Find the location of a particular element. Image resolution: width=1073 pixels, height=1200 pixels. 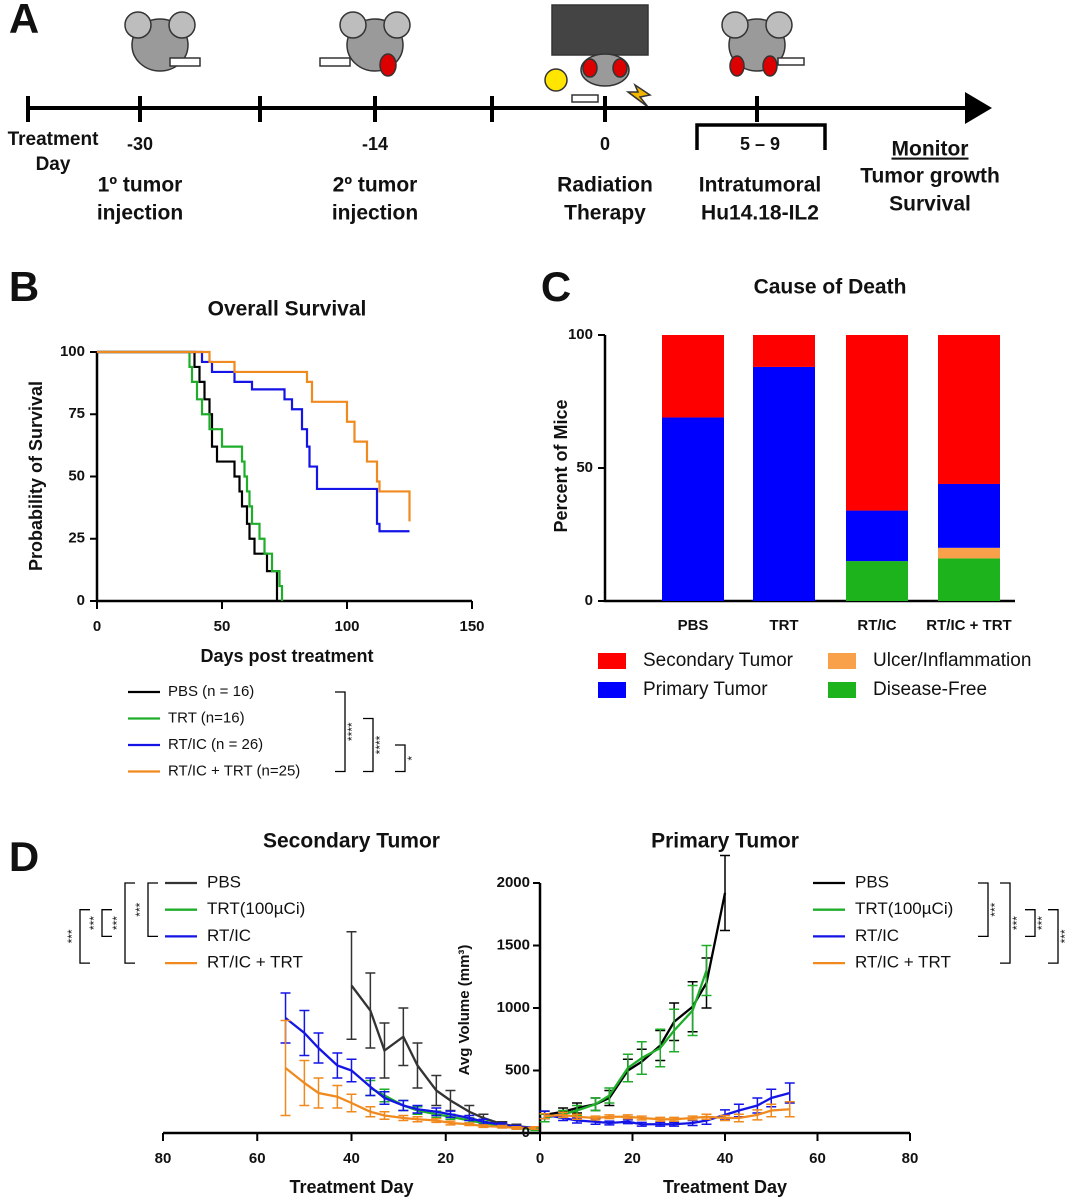

legend-label: Disease-Free is located at coordinates (930, 689).